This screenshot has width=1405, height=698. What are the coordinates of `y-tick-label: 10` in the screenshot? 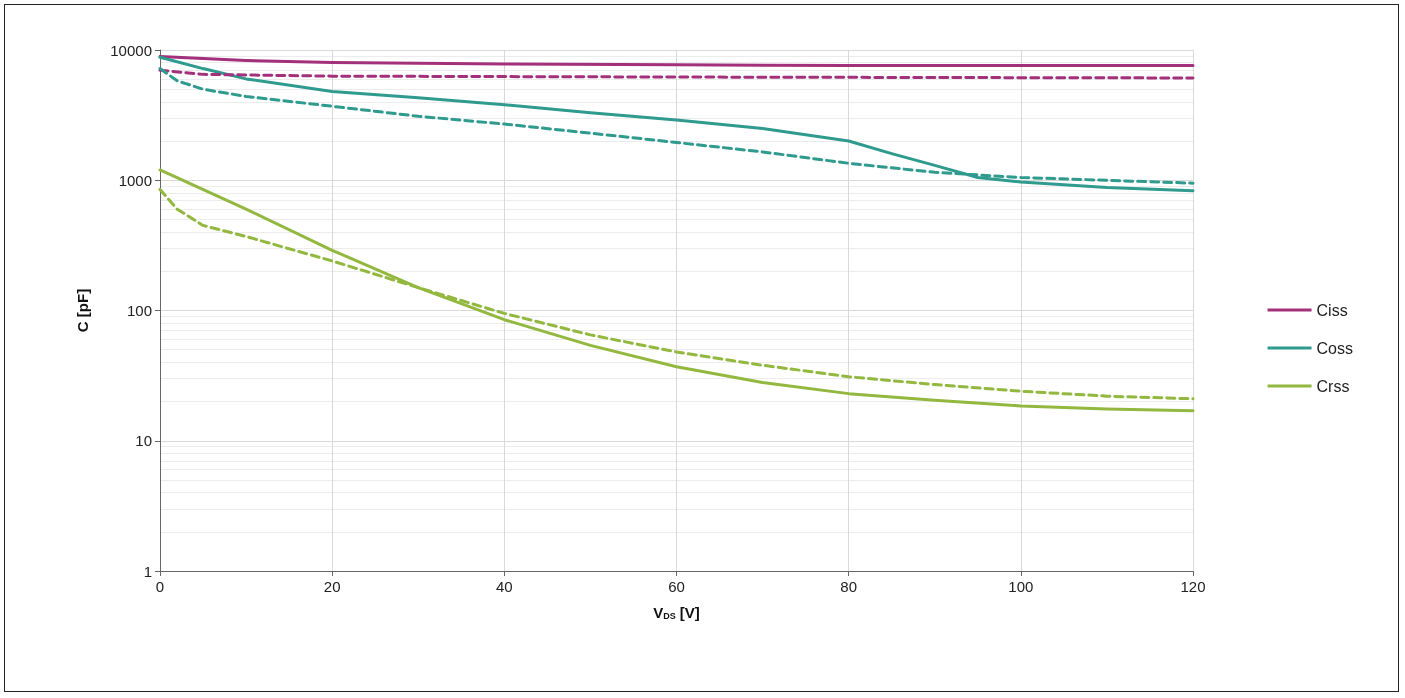 It's located at (143, 441).